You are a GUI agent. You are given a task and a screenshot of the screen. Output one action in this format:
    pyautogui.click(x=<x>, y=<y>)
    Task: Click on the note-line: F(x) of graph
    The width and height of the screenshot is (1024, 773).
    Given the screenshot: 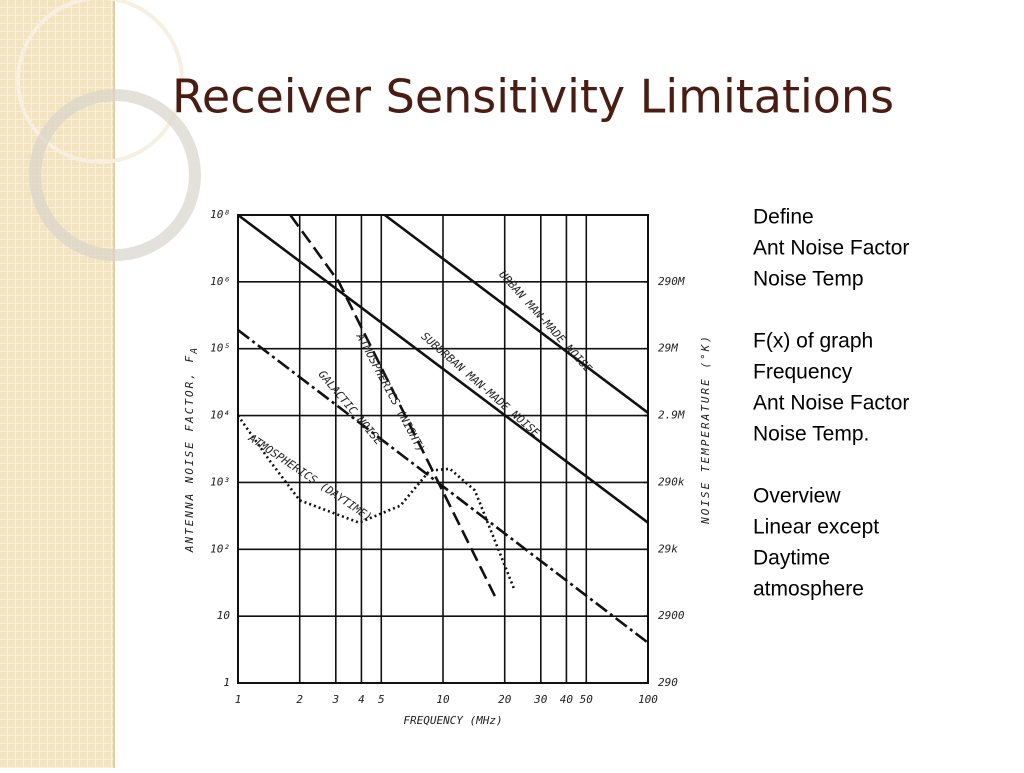 What is the action you would take?
    pyautogui.click(x=813, y=341)
    